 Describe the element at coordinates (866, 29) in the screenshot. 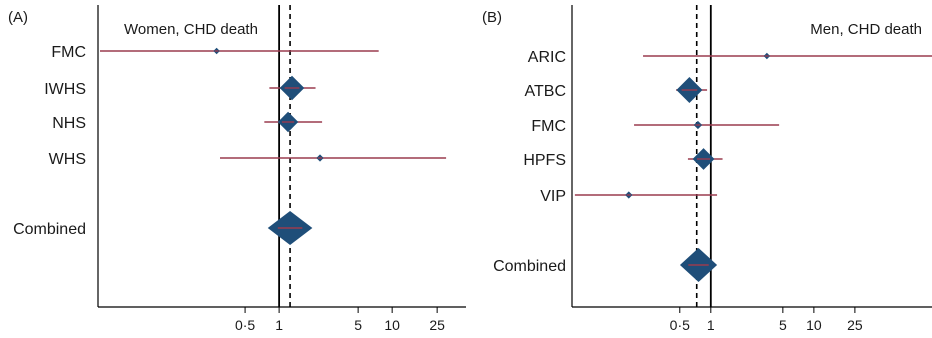

I see `panel-title: Men, CHD death` at that location.